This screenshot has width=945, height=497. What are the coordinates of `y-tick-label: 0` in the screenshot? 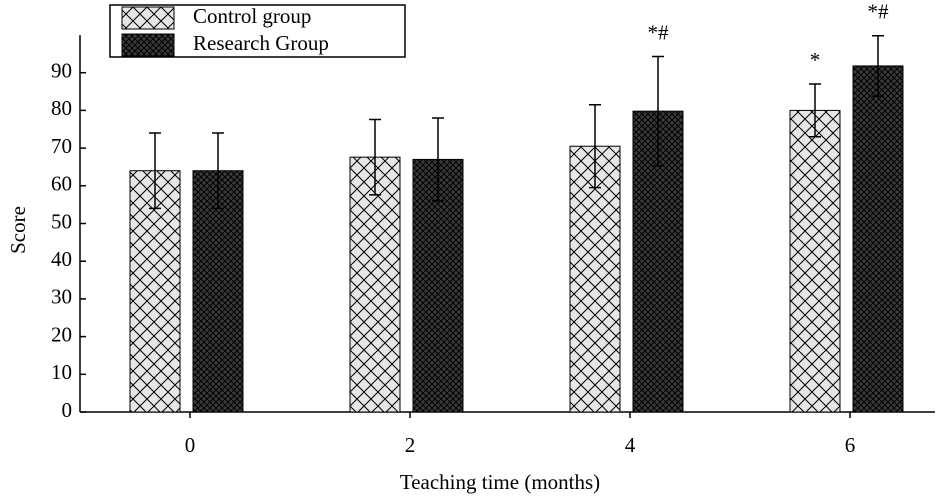 It's located at (67, 410).